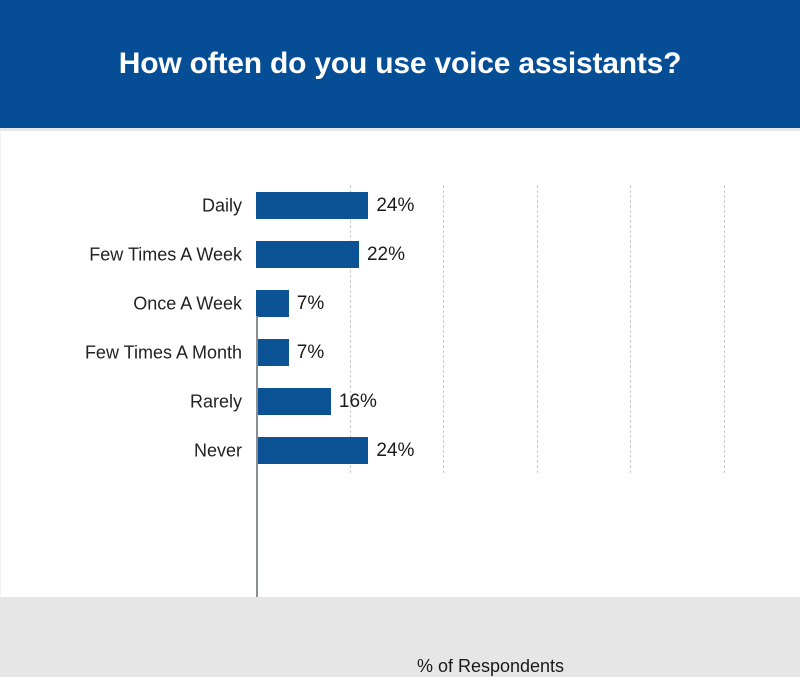 This screenshot has width=800, height=677. I want to click on bar-value-label: 22%, so click(385, 254).